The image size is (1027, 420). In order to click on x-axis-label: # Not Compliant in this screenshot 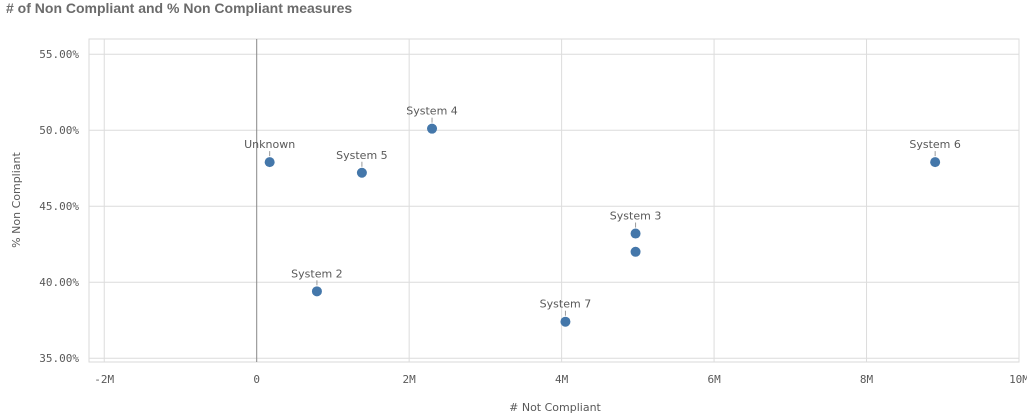, I will do `click(555, 407)`.